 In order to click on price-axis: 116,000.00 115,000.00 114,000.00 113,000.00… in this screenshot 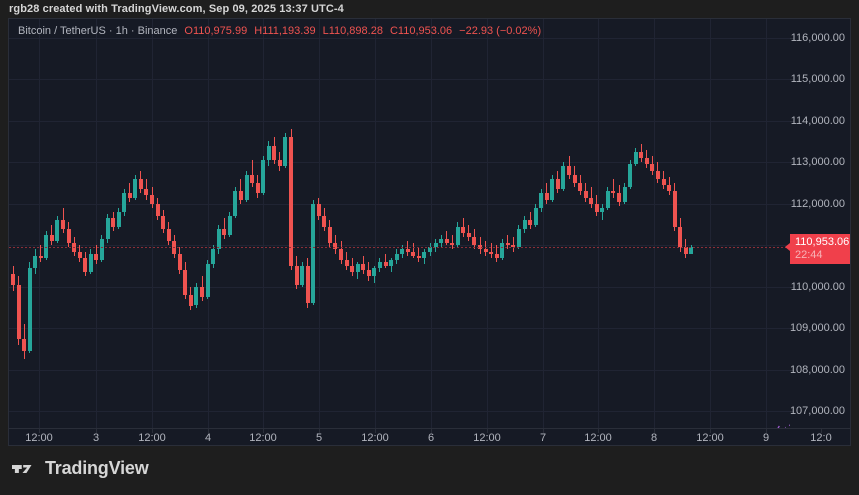, I will do `click(817, 223)`.